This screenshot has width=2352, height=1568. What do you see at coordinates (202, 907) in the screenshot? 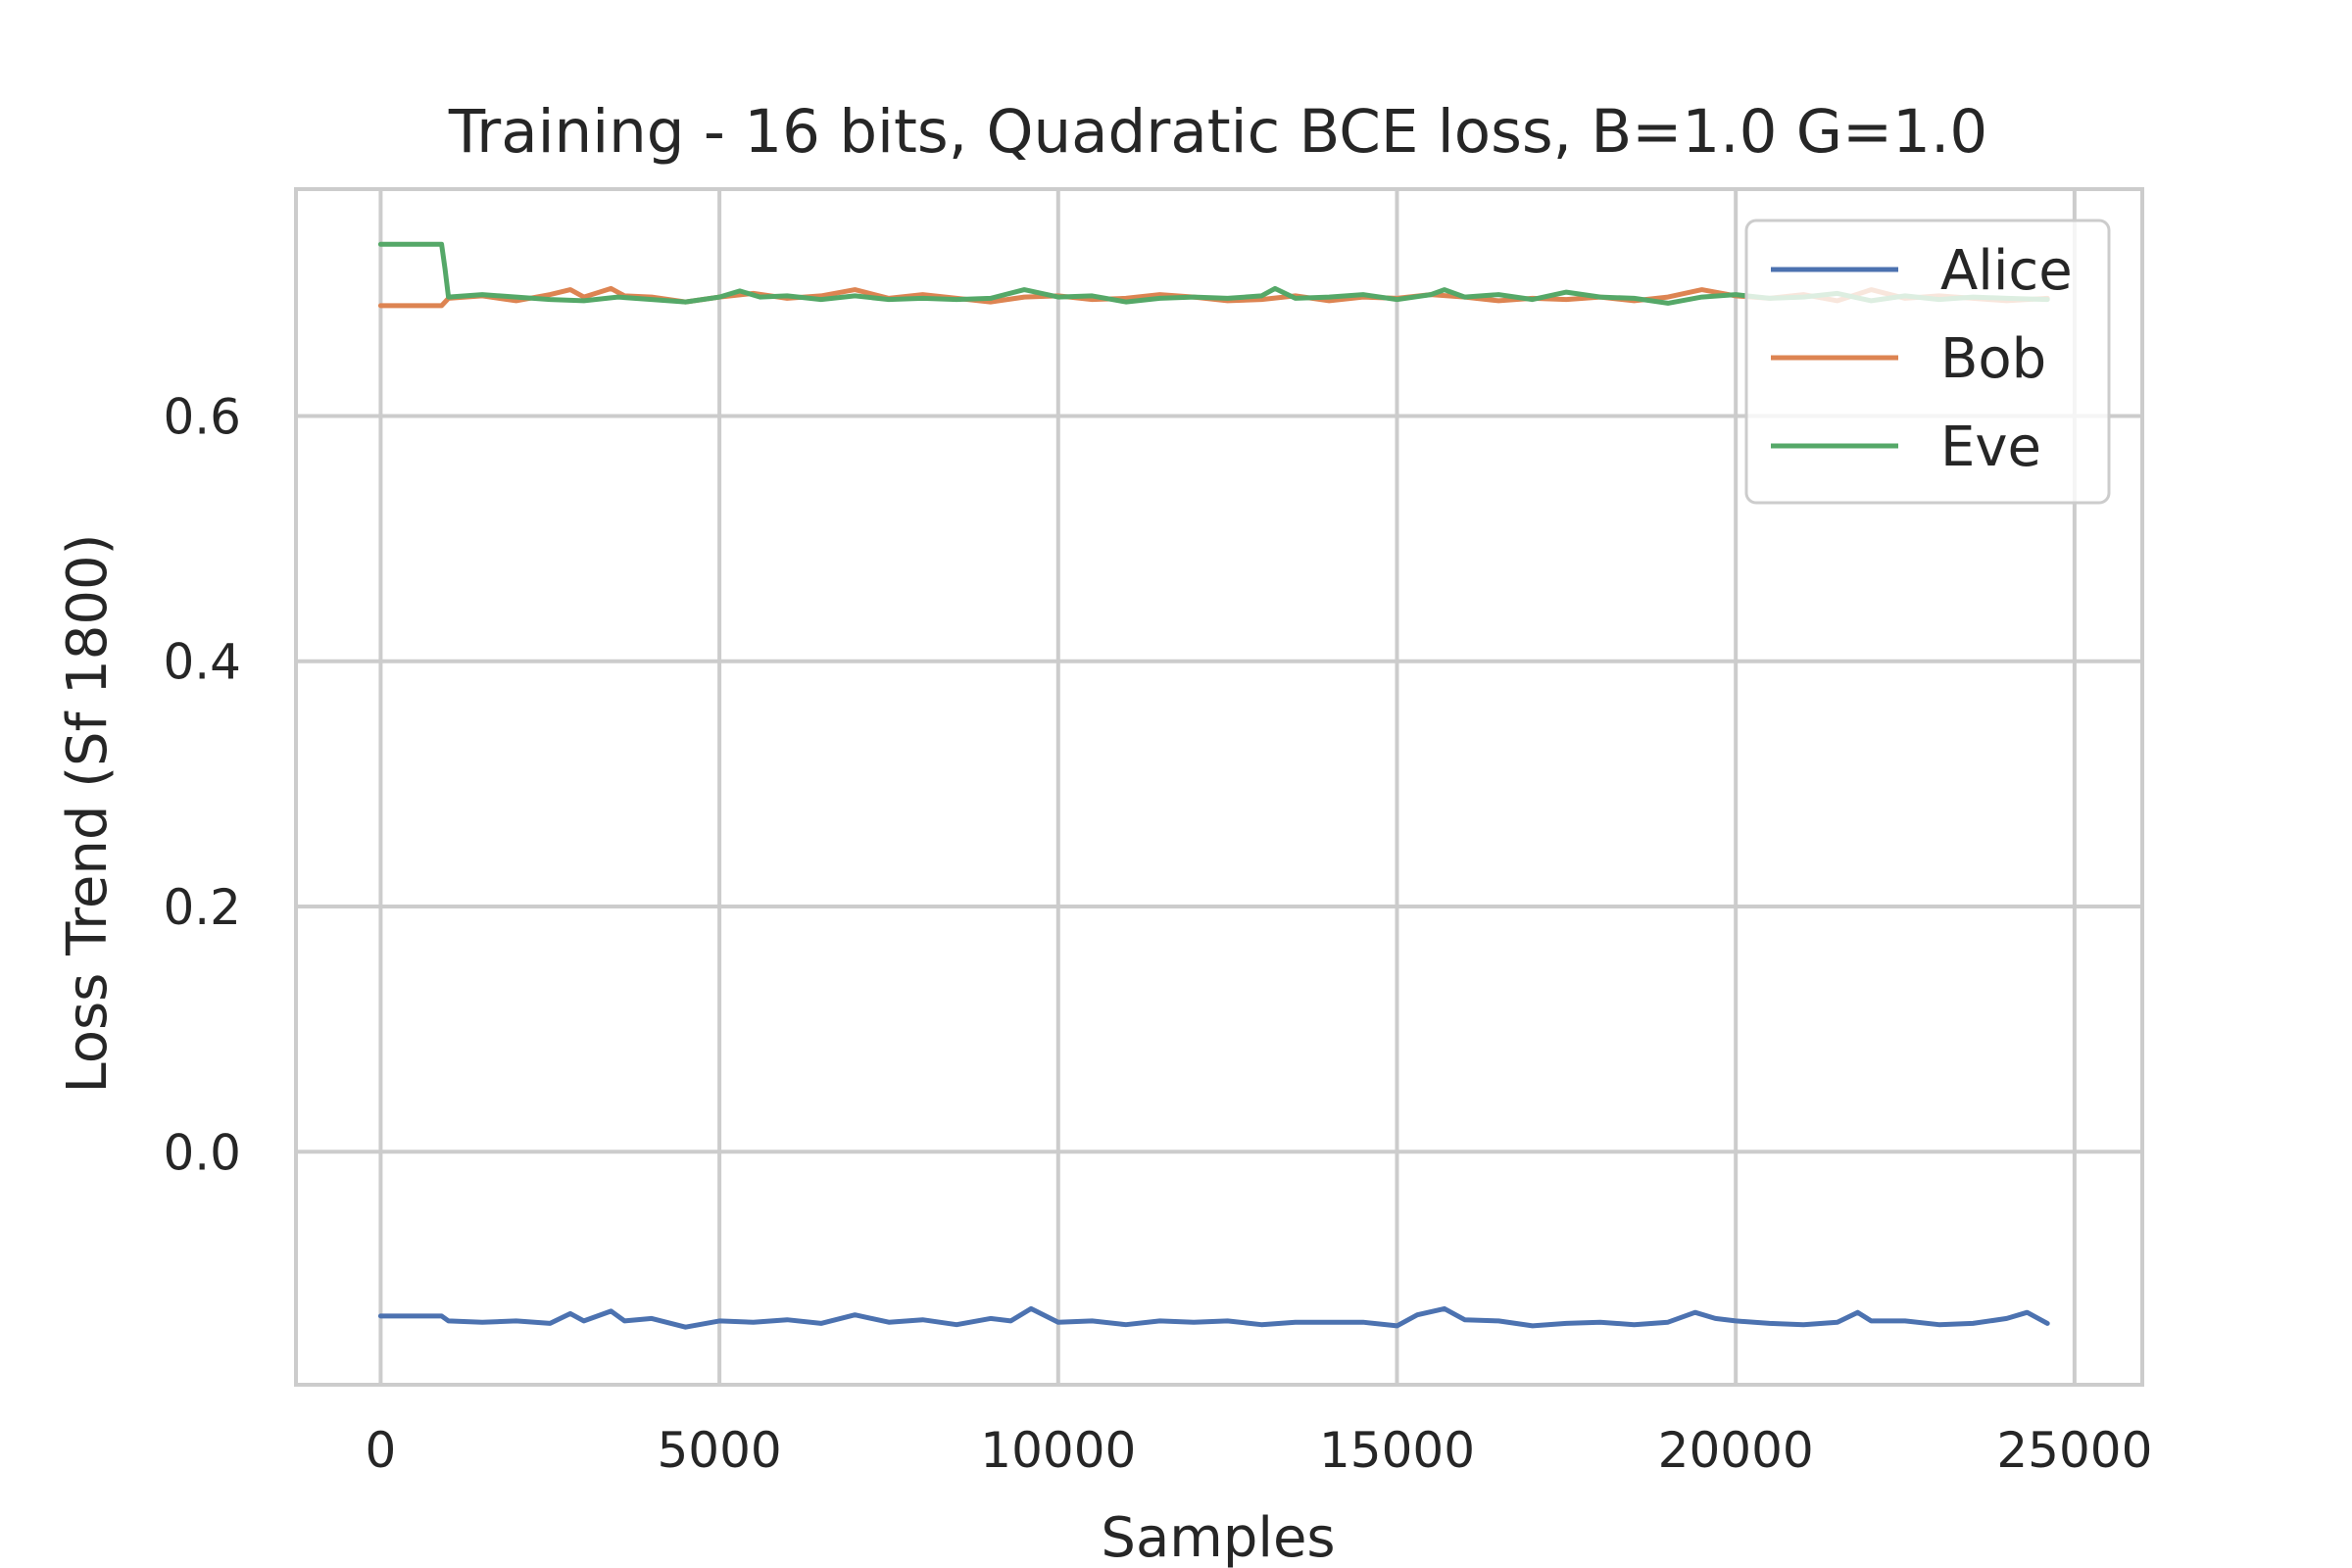
I see `y-tick-label: 0.2` at bounding box center [202, 907].